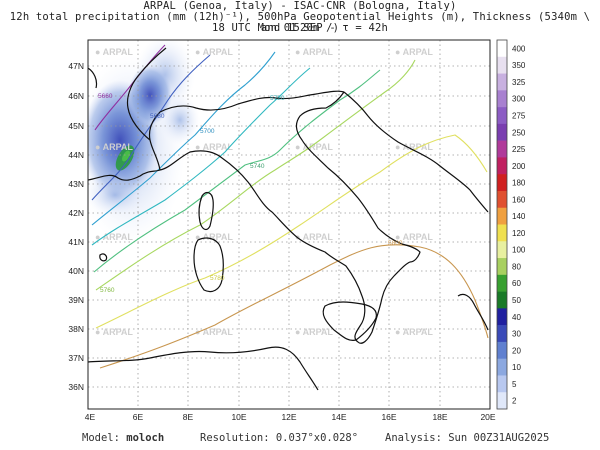 Image resolution: width=600 pixels, height=450 pixels. Describe the element at coordinates (238, 417) in the screenshot. I see `lon-tick-label: 10E` at that location.